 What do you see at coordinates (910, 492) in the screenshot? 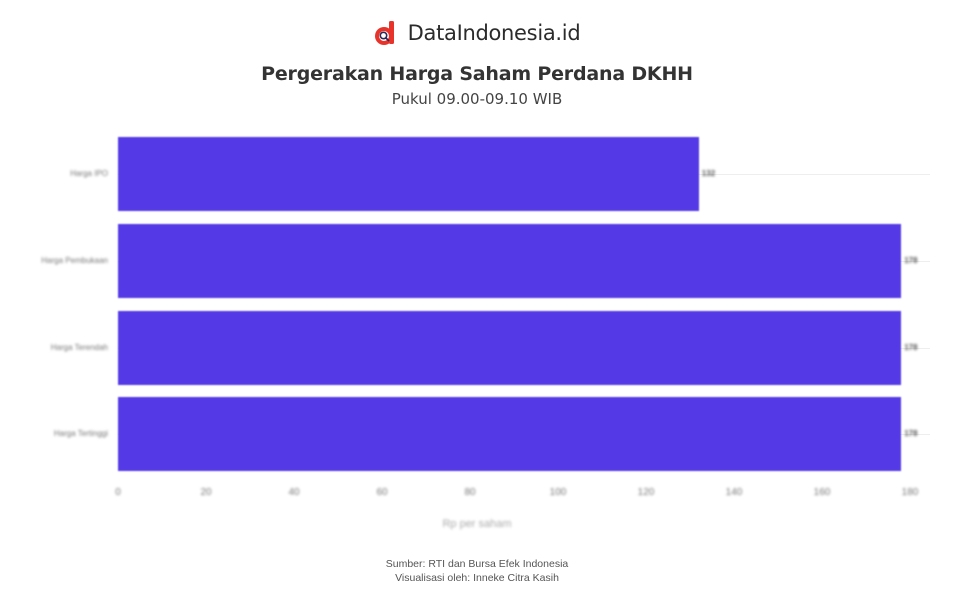
I see `x-tick-label: 180` at bounding box center [910, 492].